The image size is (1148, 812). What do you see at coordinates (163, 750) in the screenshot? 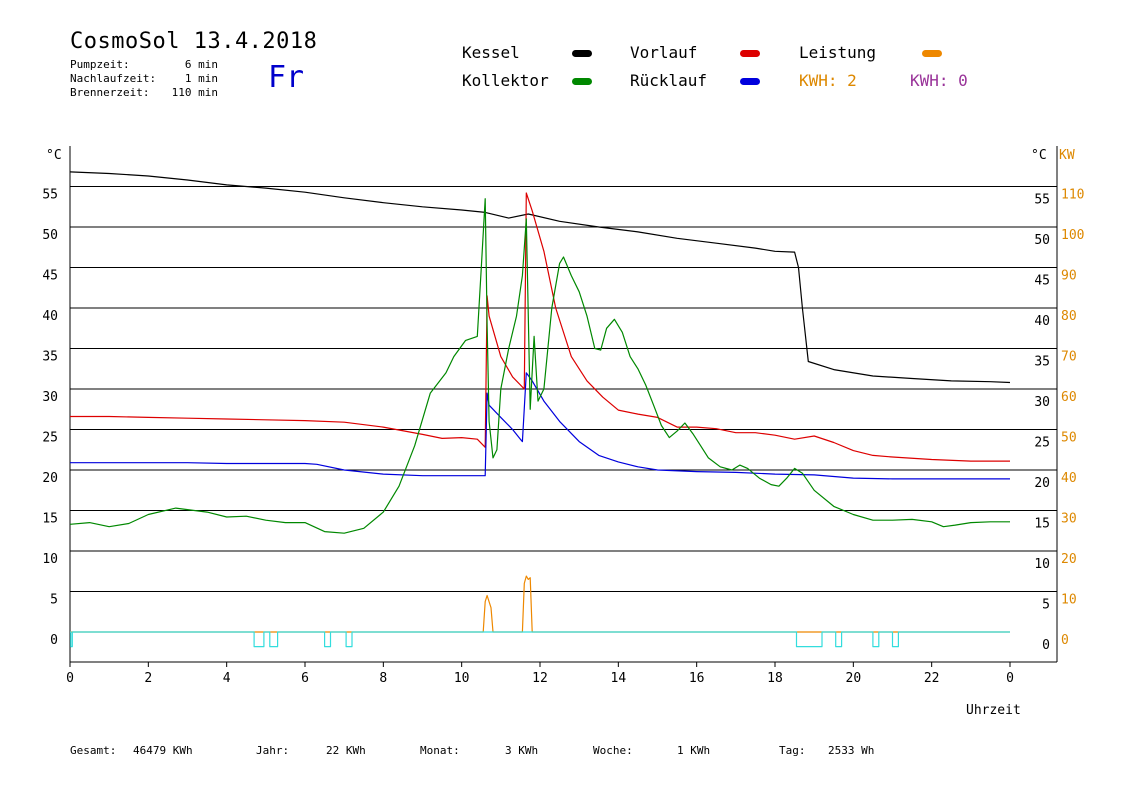
I see `footer-gesamt-value: 46479 KWh` at bounding box center [163, 750].